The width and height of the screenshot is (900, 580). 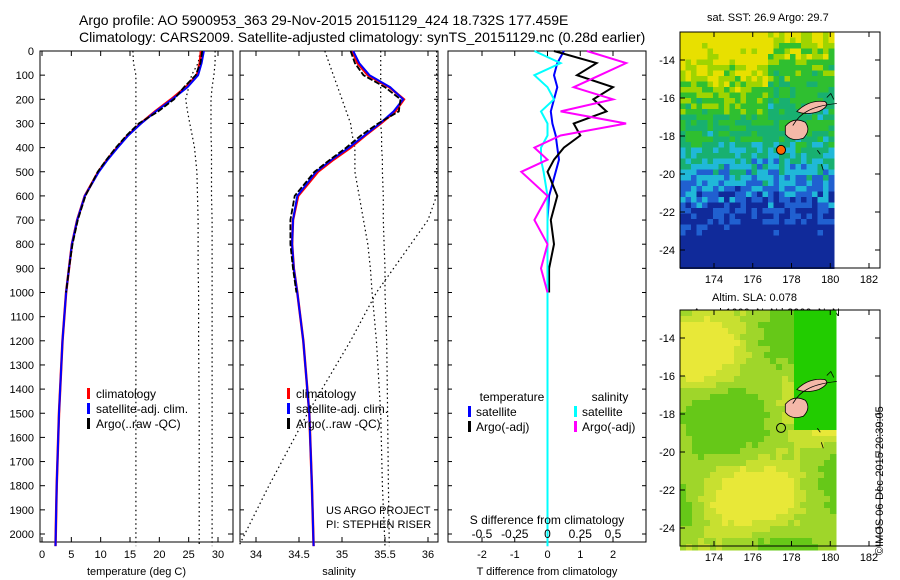 What do you see at coordinates (22, 366) in the screenshot?
I see `y-tick-label: 1300` at bounding box center [22, 366].